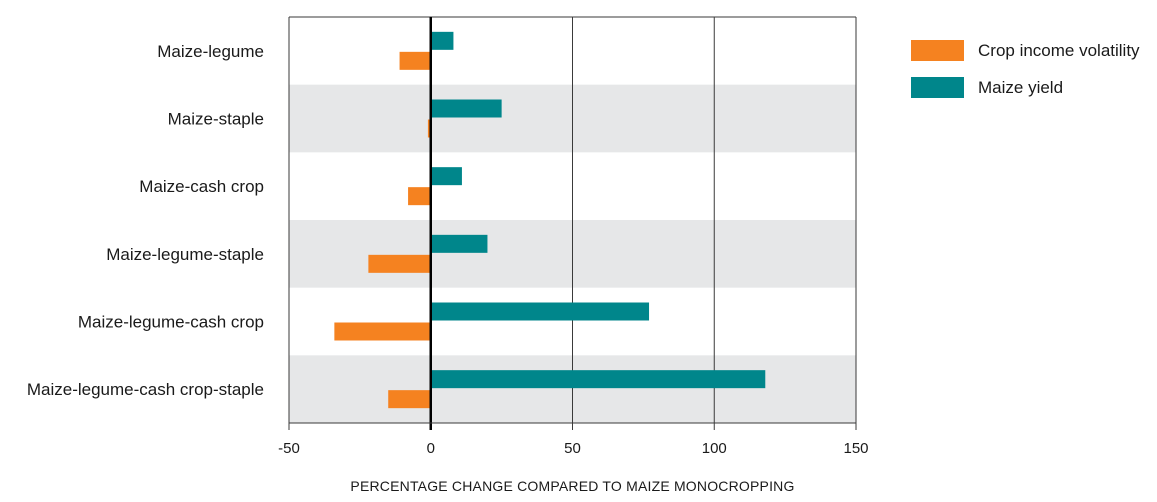  Describe the element at coordinates (1020, 87) in the screenshot. I see `legend-label: Maize yield` at that location.